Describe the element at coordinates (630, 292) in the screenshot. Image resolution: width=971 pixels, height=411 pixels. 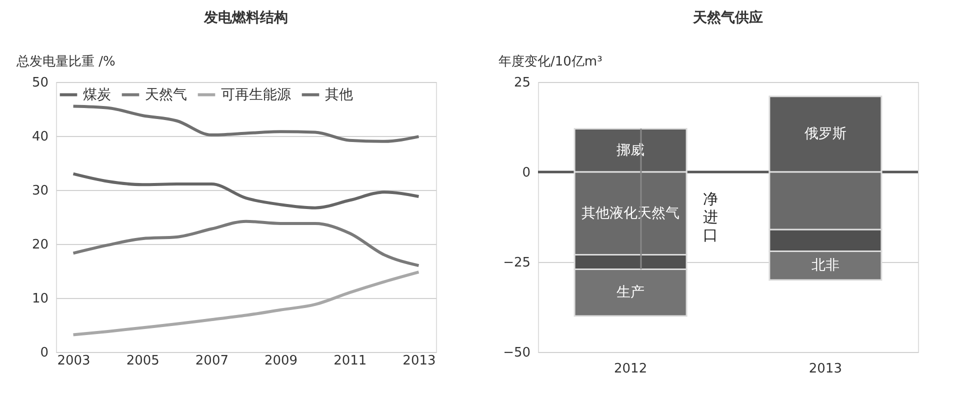
I see `data-label: 生产` at that location.